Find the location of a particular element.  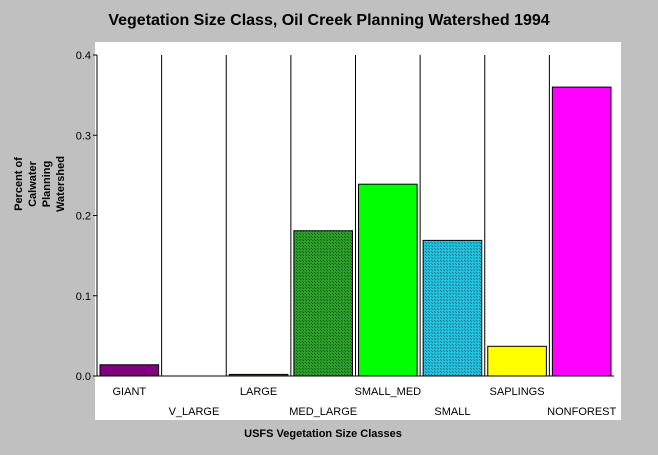

bar-nonforest is located at coordinates (581, 231).